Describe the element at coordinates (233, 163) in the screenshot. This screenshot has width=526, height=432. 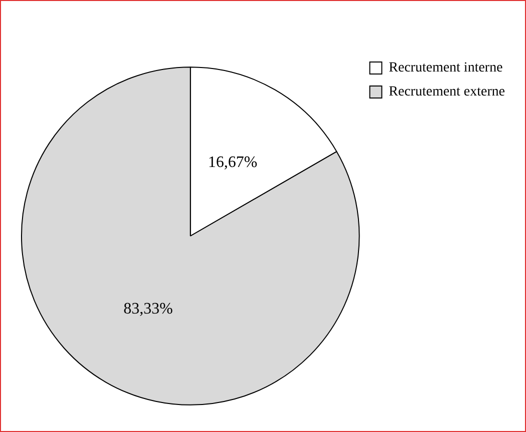
I see `data-label: 16,67%` at that location.